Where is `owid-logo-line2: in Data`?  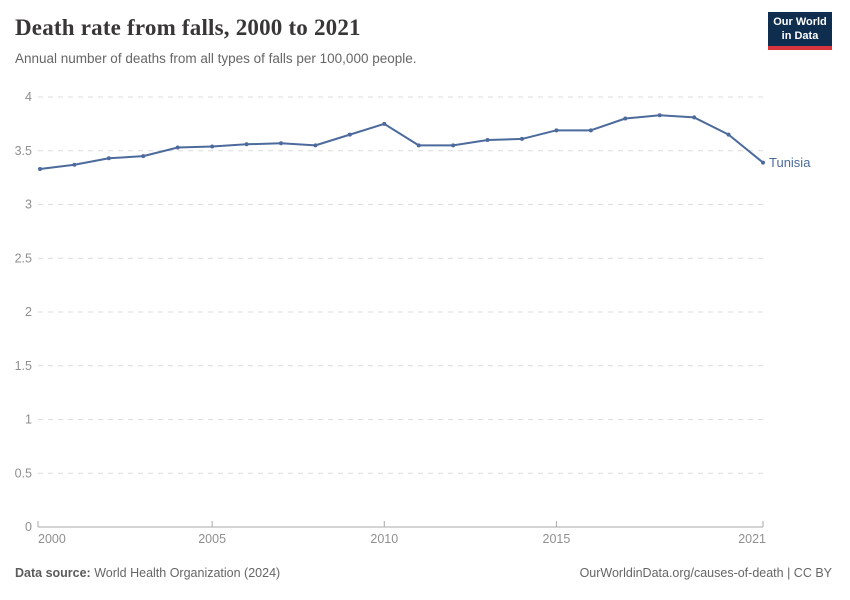
owid-logo-line2: in Data is located at coordinates (800, 36).